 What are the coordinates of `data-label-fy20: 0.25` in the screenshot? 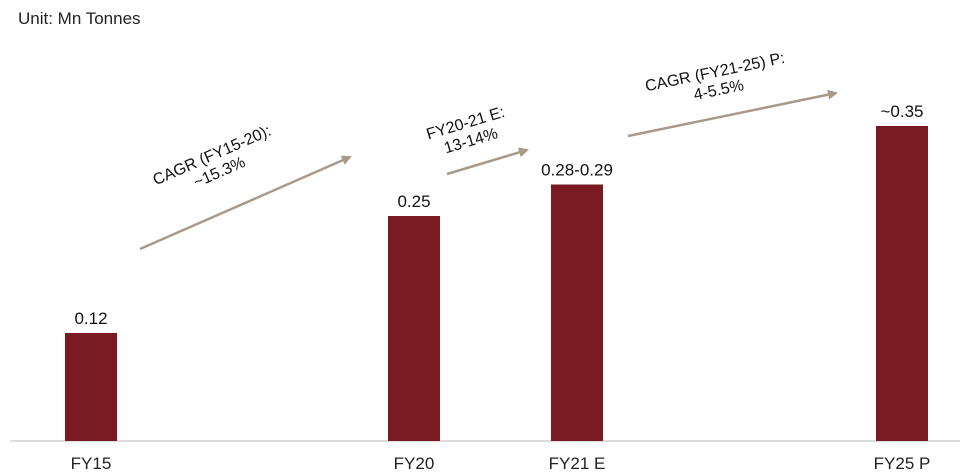 It's located at (413, 201).